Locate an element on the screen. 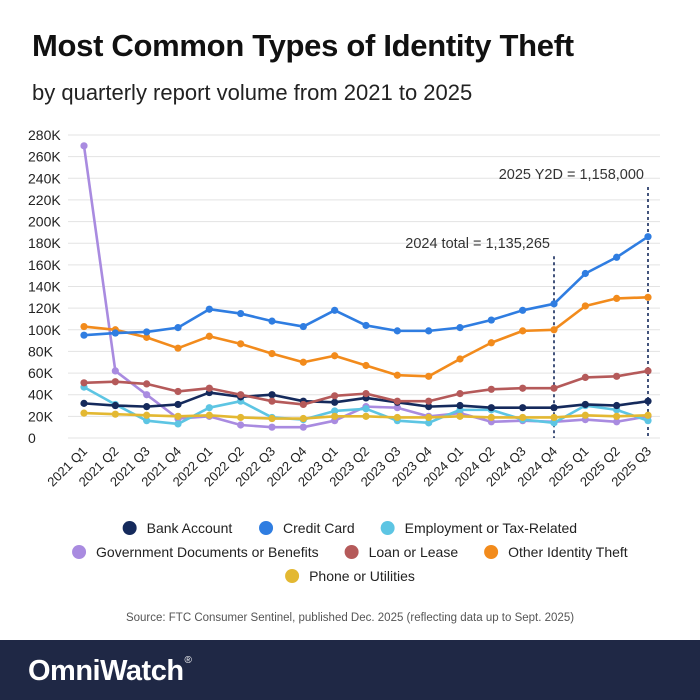  legend-item: Government Documents or Benefits is located at coordinates (195, 552).